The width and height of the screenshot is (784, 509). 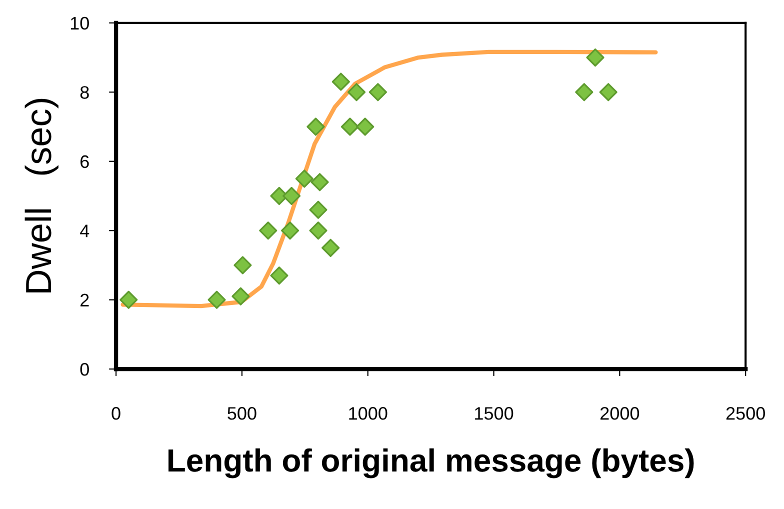 What do you see at coordinates (41, 195) in the screenshot?
I see `y-axis-title: Dwell (sec)` at bounding box center [41, 195].